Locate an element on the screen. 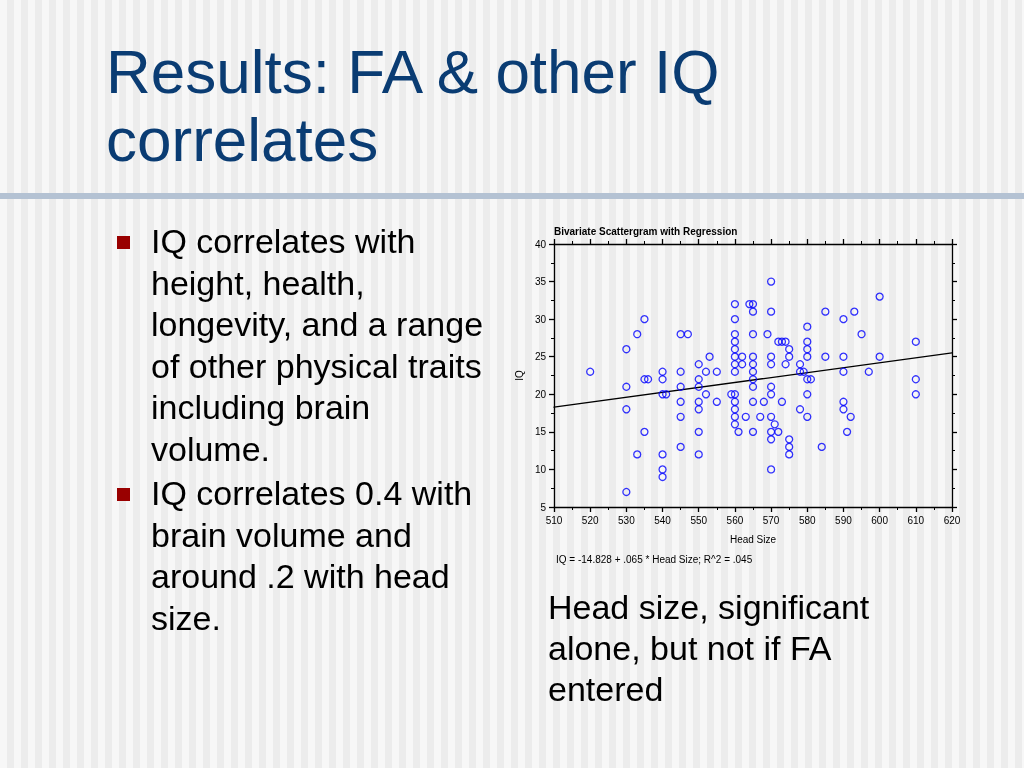 The image size is (1024, 768). x-tick-label: 620 is located at coordinates (952, 520).